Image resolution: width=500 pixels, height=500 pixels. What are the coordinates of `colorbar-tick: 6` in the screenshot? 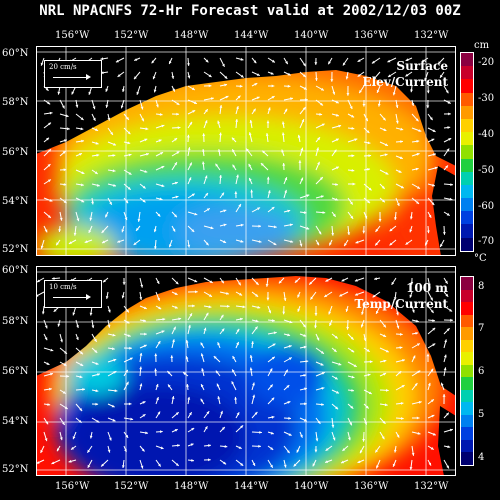 It's located at (481, 371).